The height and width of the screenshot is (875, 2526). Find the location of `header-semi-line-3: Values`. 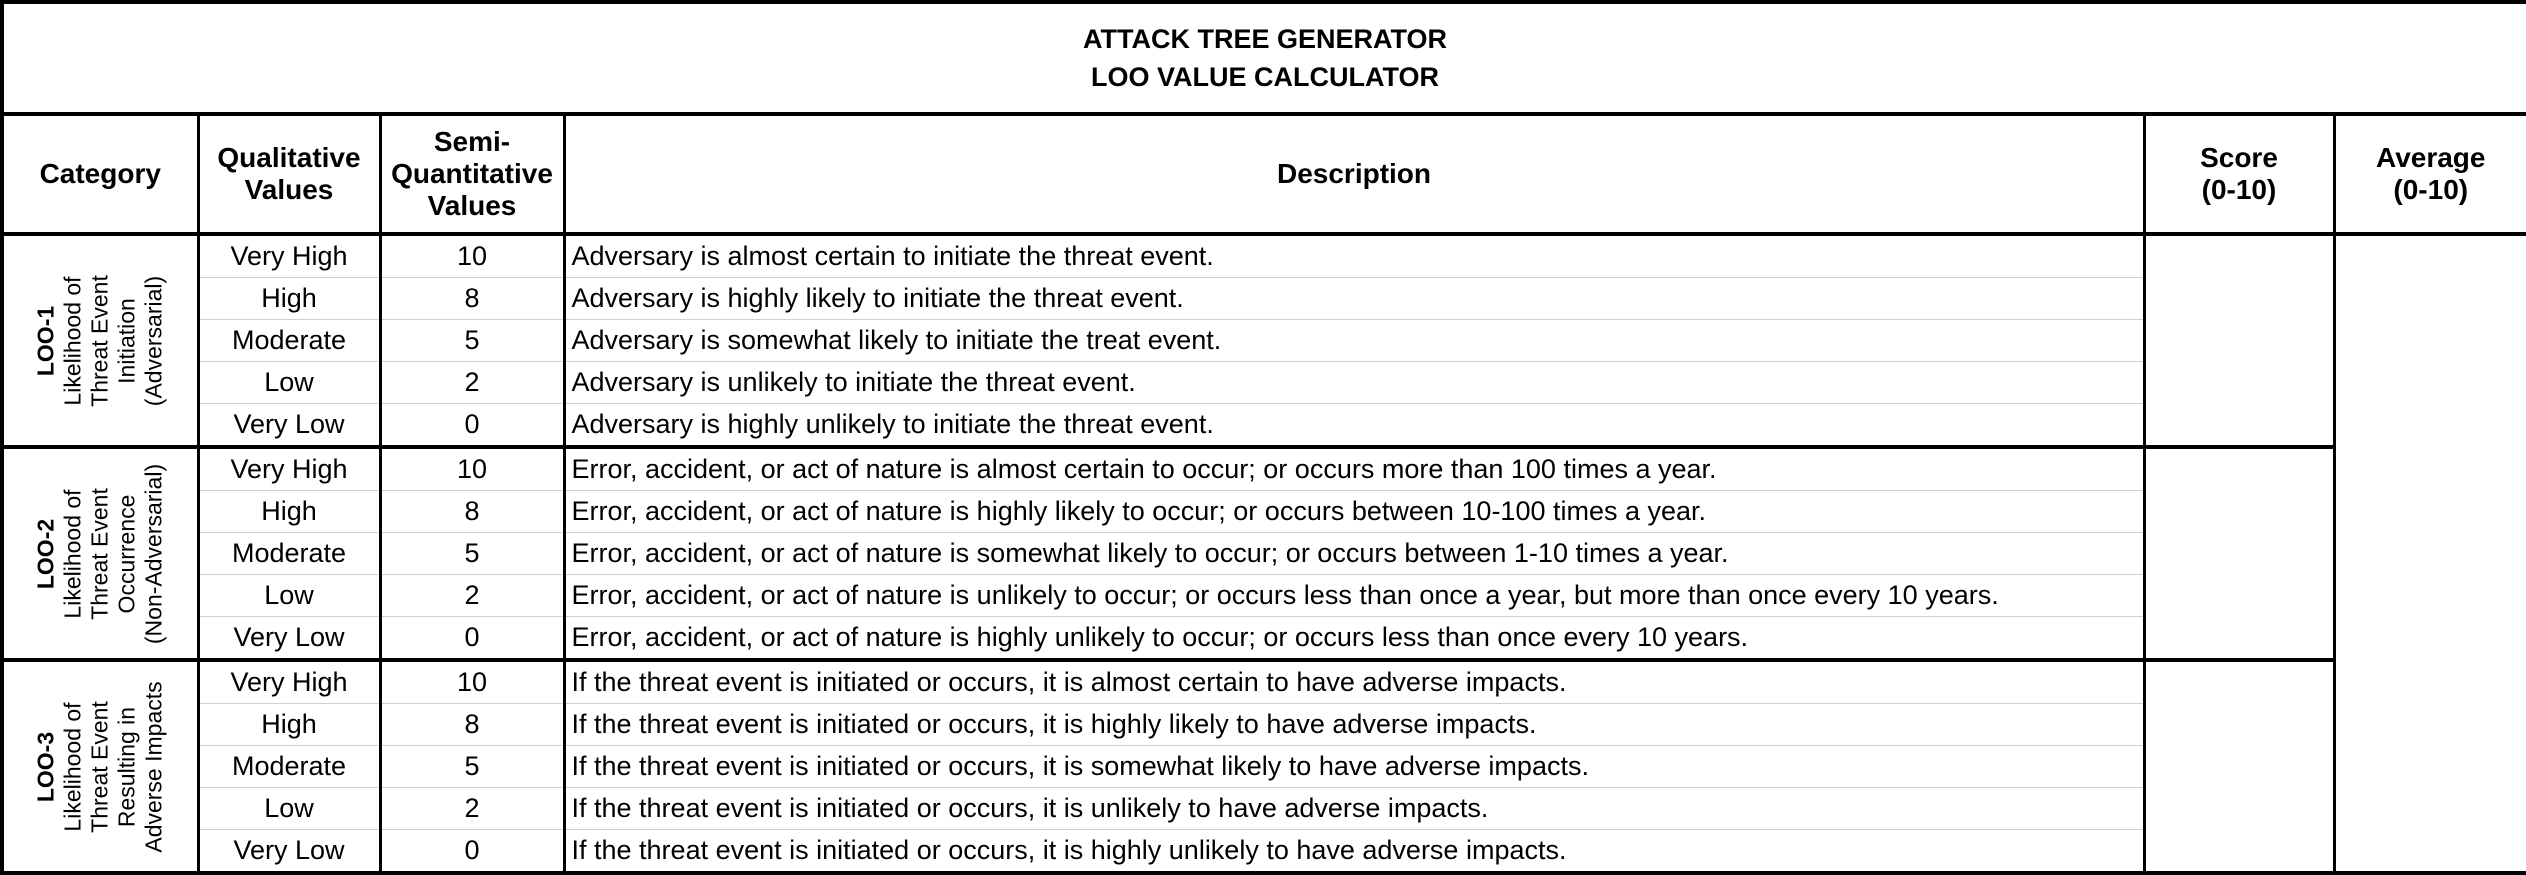

header-semi-line-3: Values is located at coordinates (472, 206).